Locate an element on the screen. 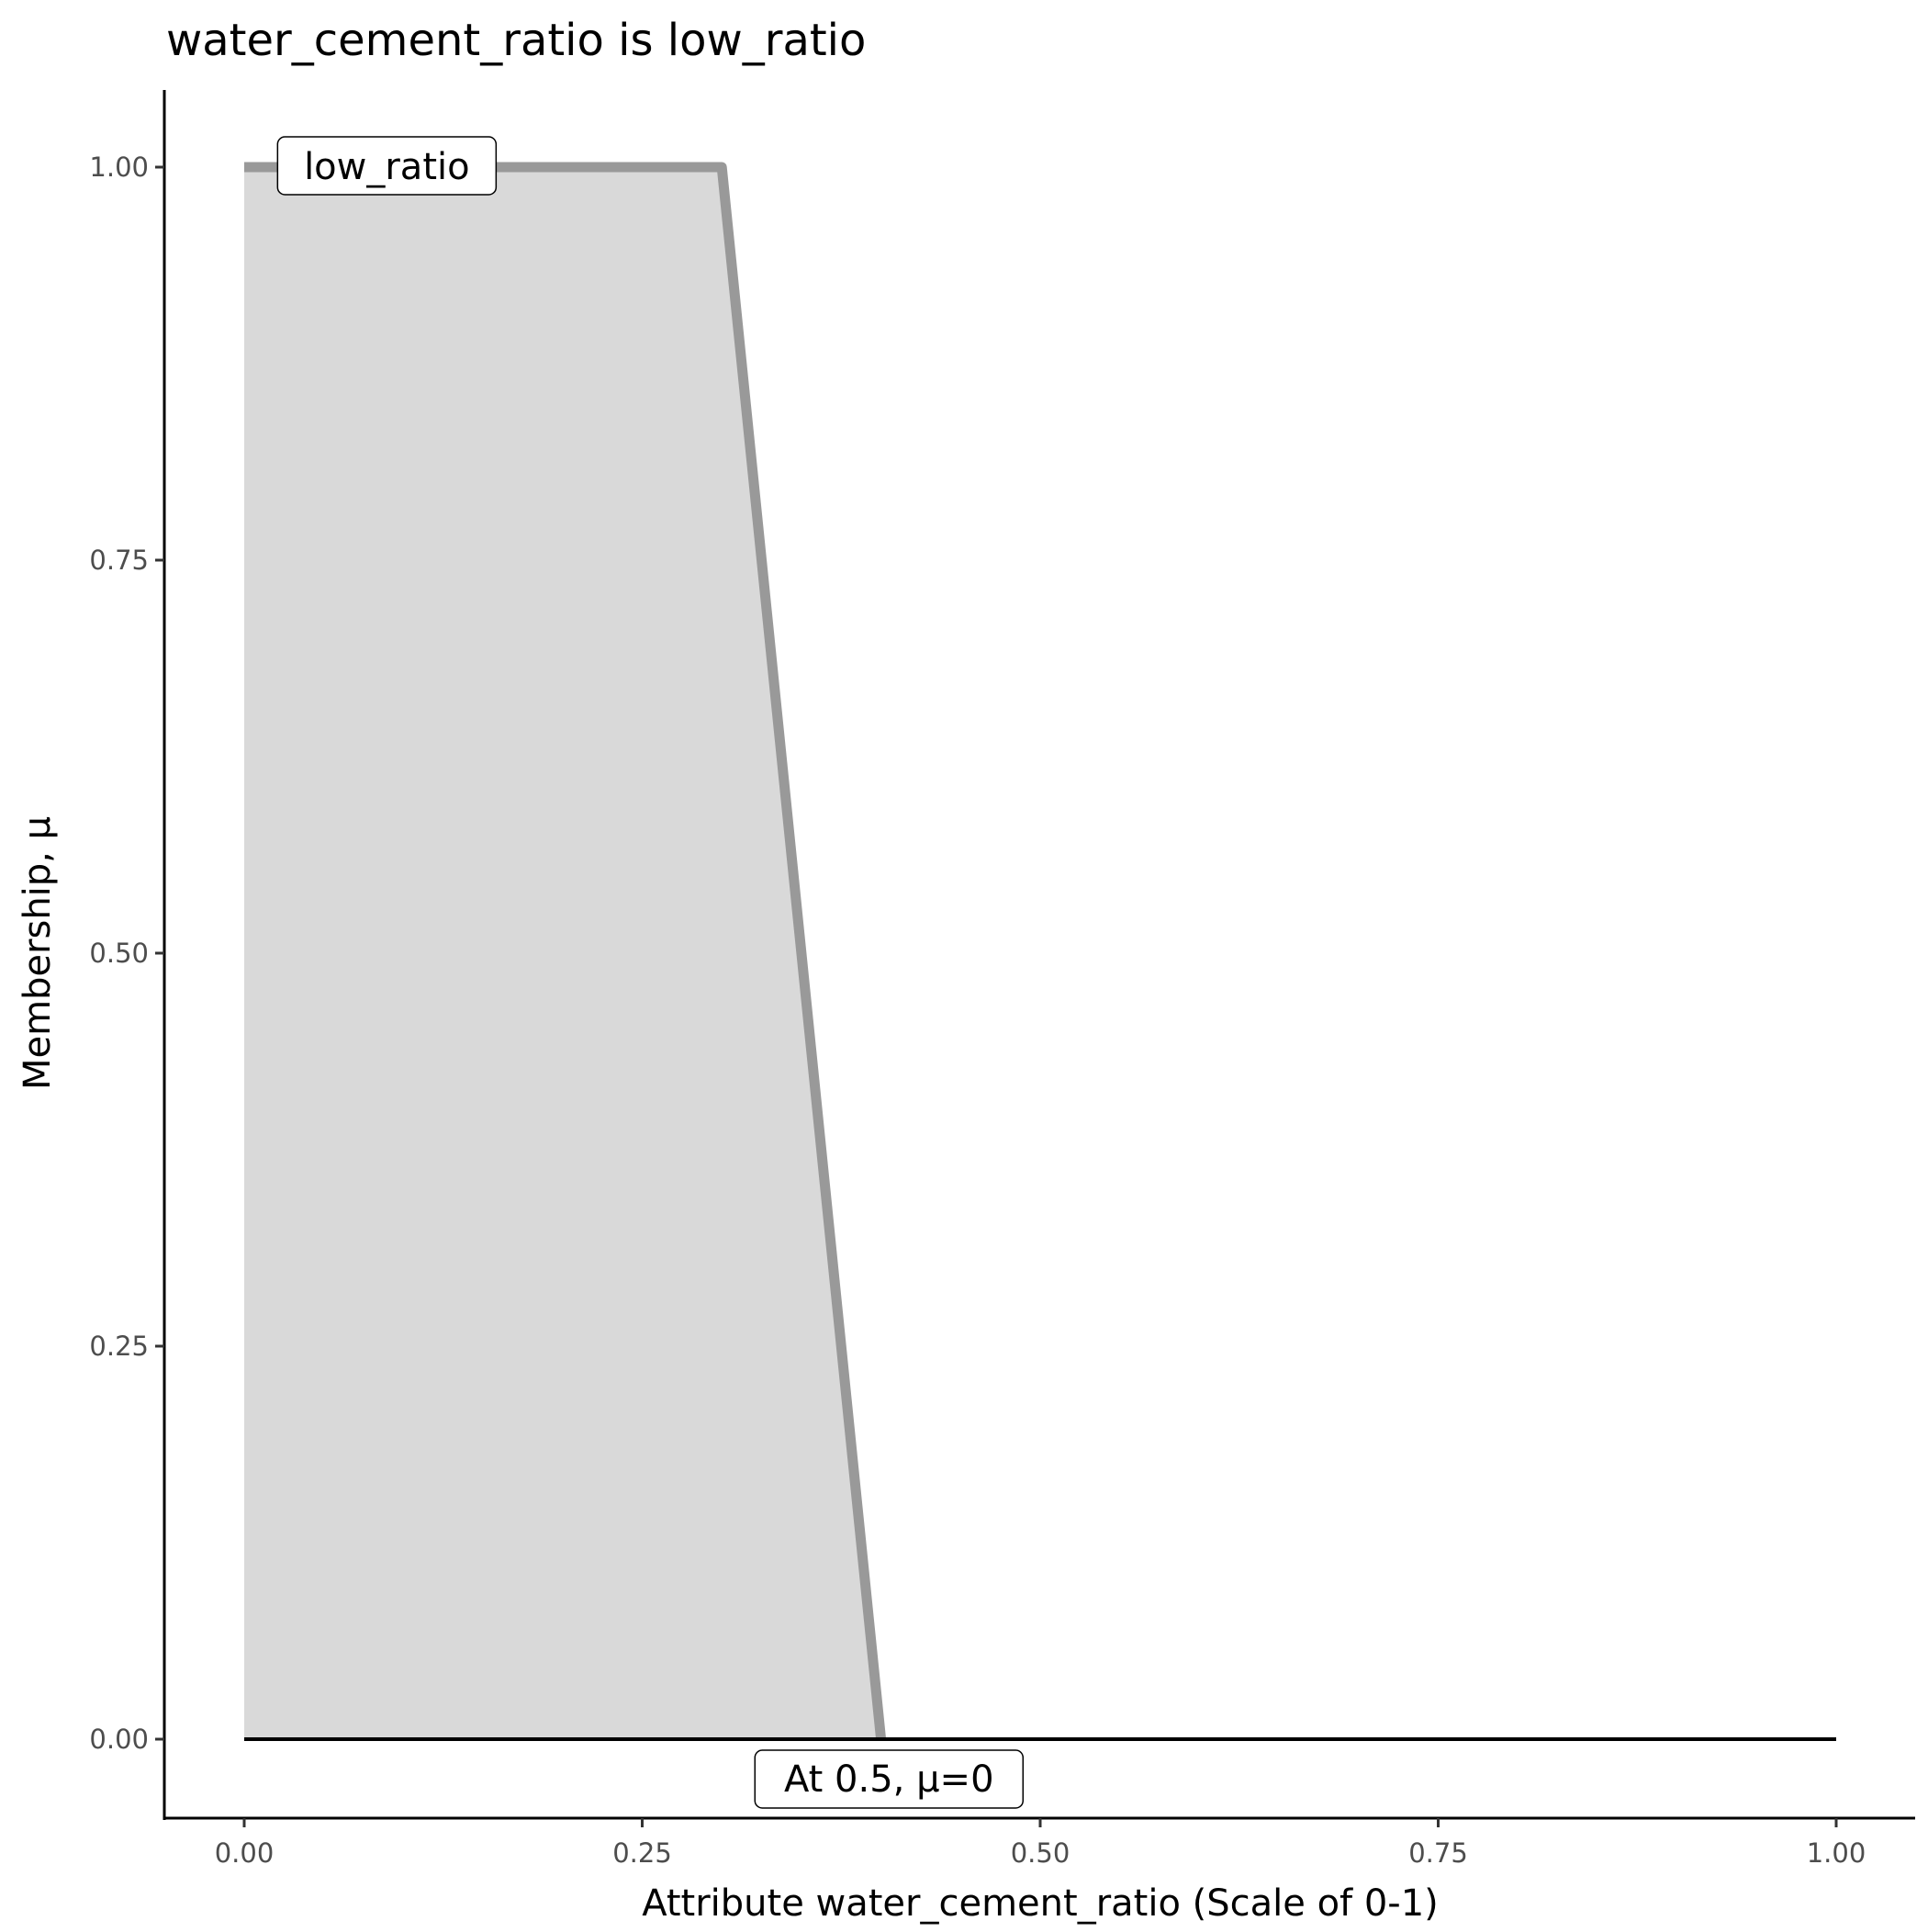  y-tick-label: 0.25 is located at coordinates (119, 1346).